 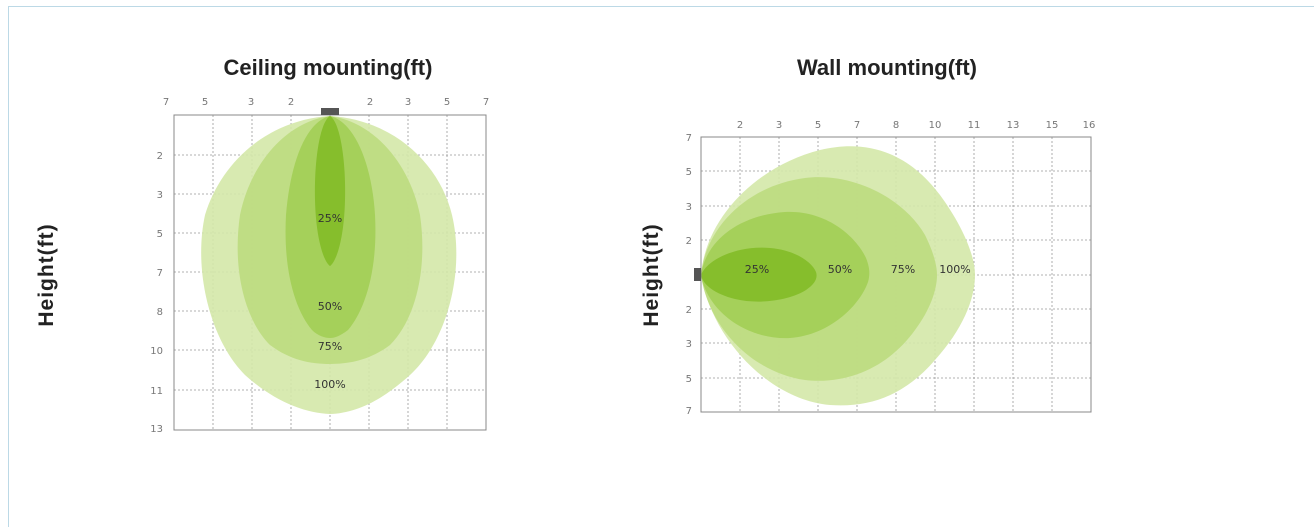 What do you see at coordinates (697, 274) in the screenshot?
I see `wall-fixture-icon` at bounding box center [697, 274].